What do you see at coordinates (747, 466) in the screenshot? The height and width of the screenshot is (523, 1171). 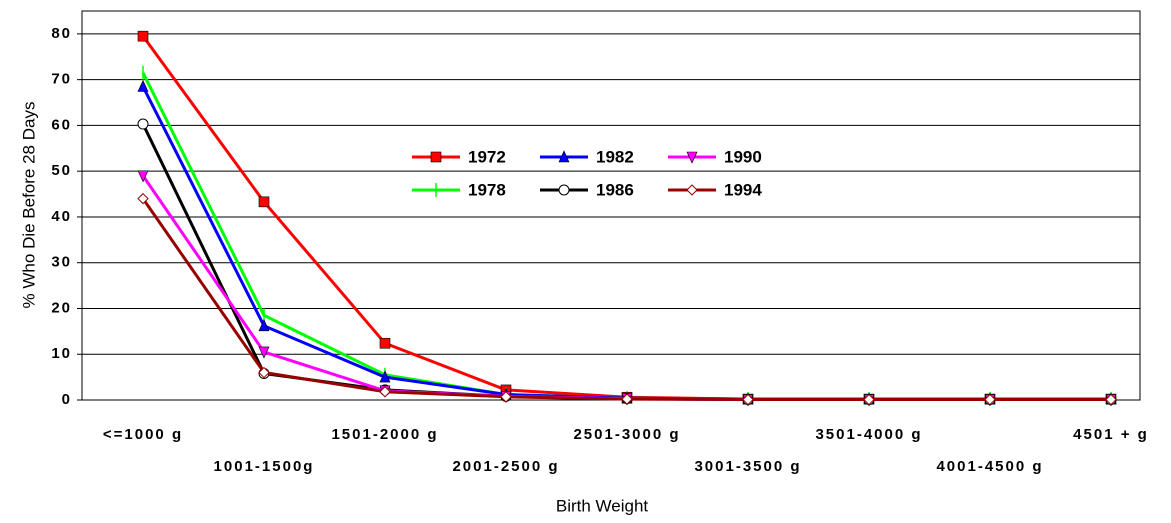 I see `x-tick-label: 3001-3500 g` at bounding box center [747, 466].